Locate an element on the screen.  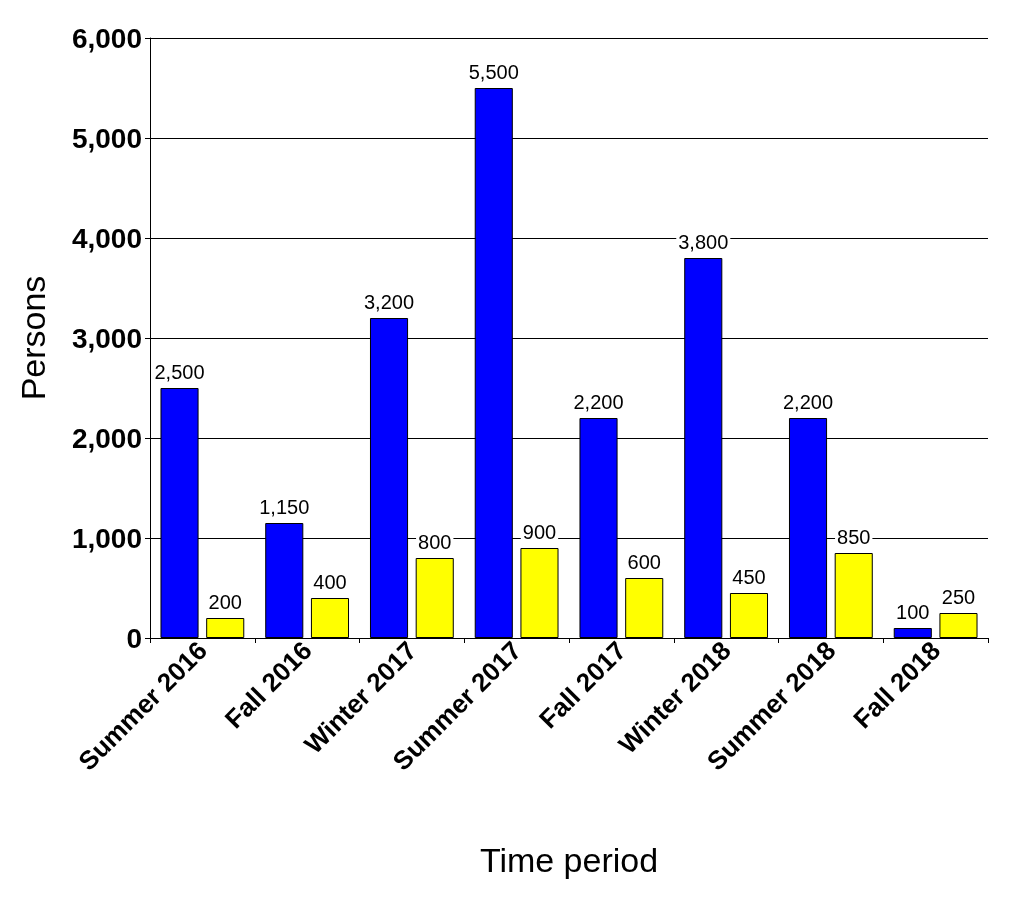
y-tick-label: 5,000 is located at coordinates (106, 138).